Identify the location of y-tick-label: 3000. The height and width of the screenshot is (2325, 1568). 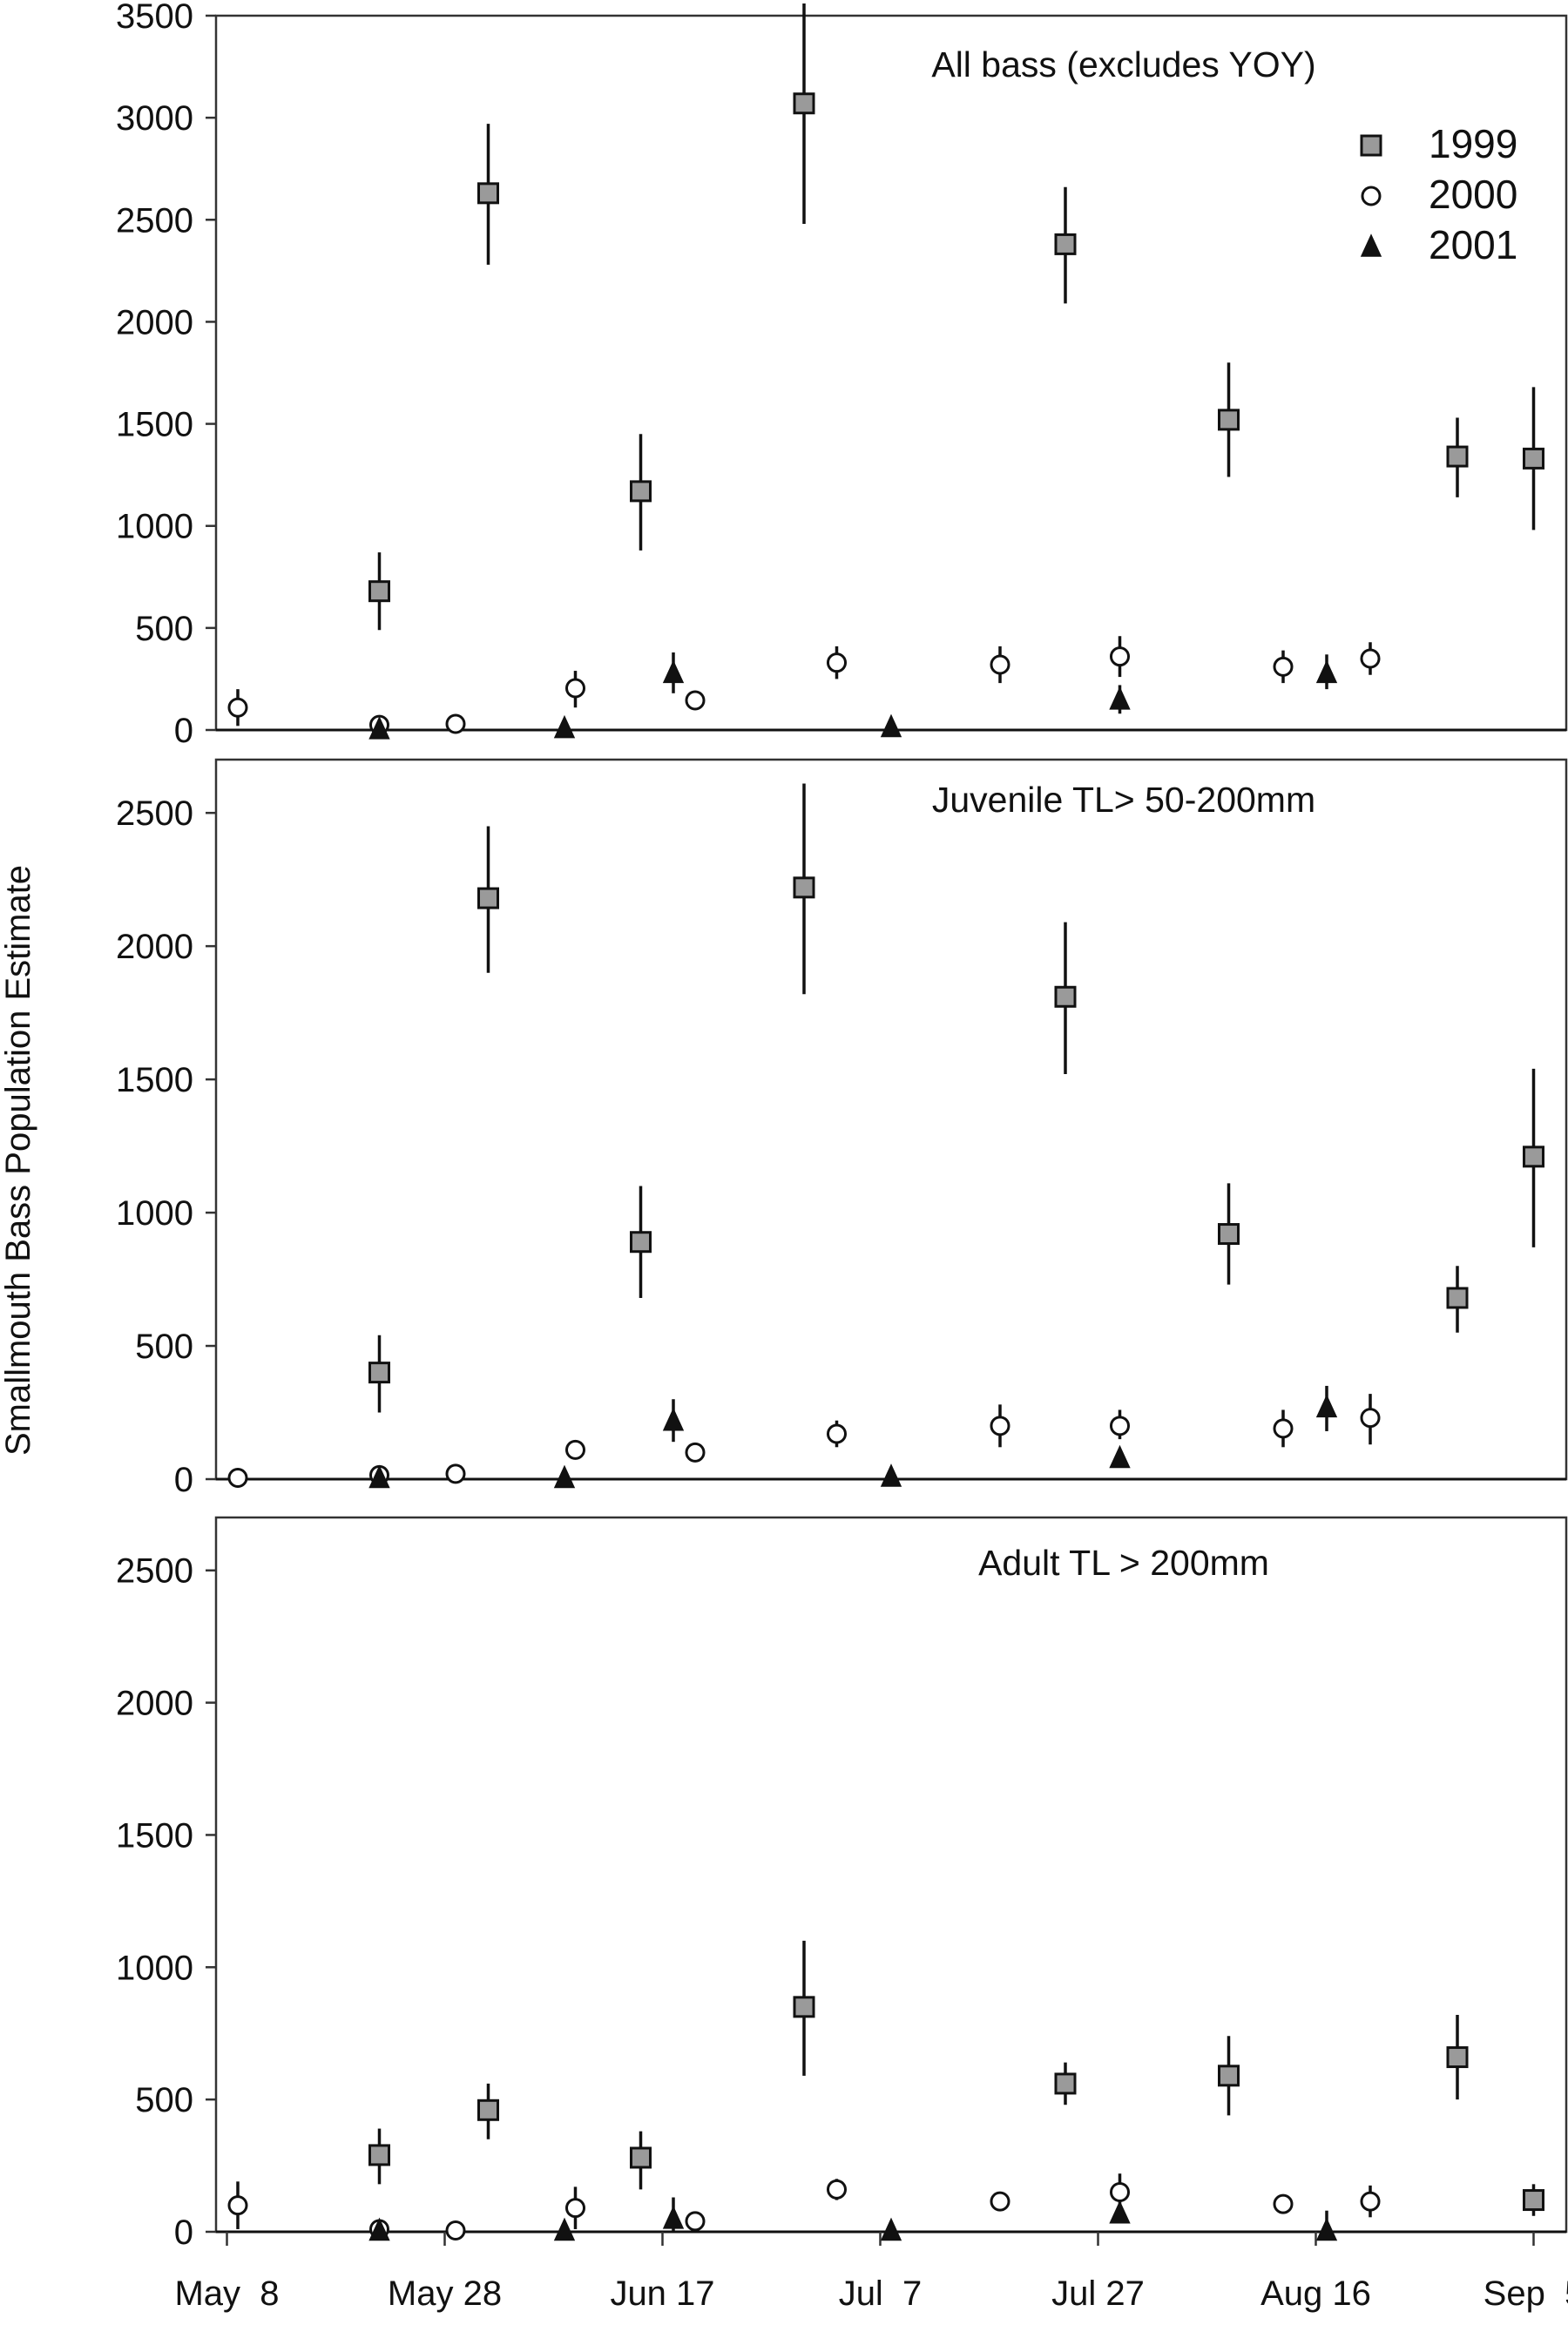
(154, 118).